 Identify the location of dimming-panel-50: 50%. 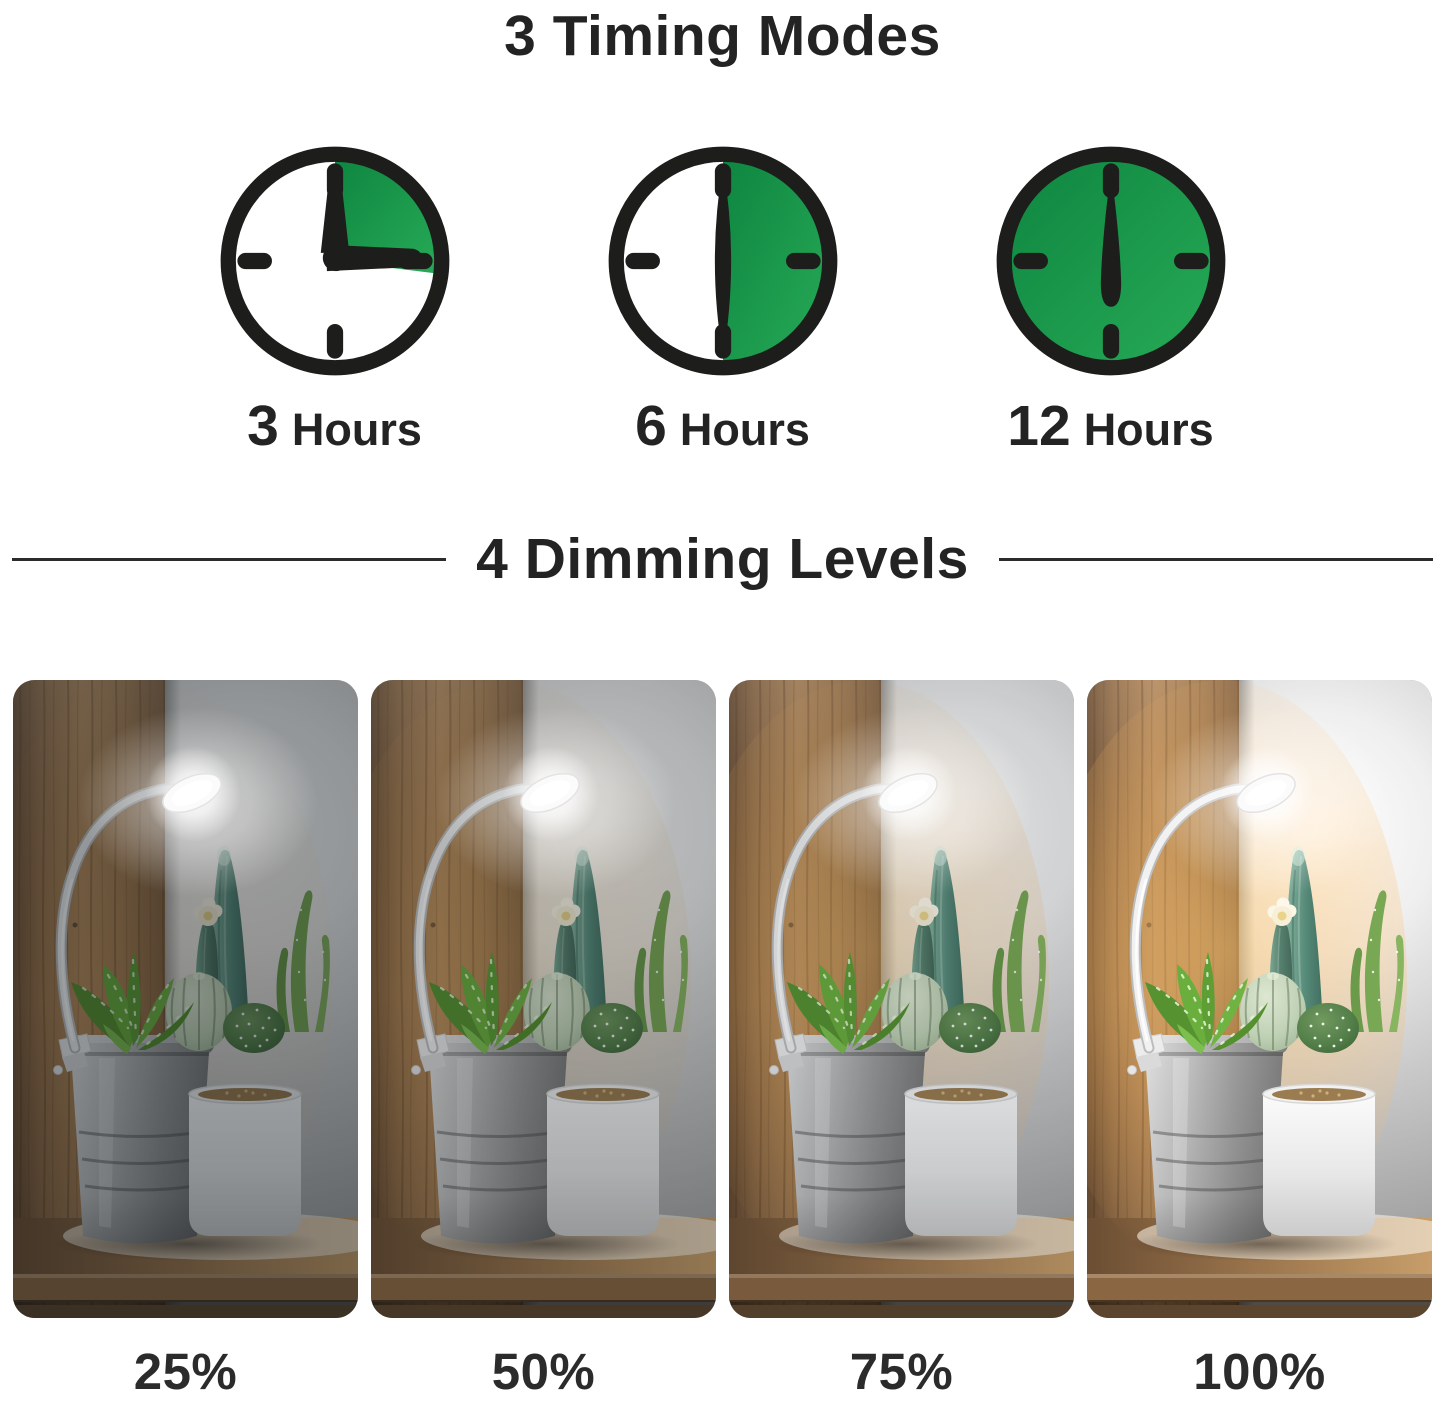
(543, 1040).